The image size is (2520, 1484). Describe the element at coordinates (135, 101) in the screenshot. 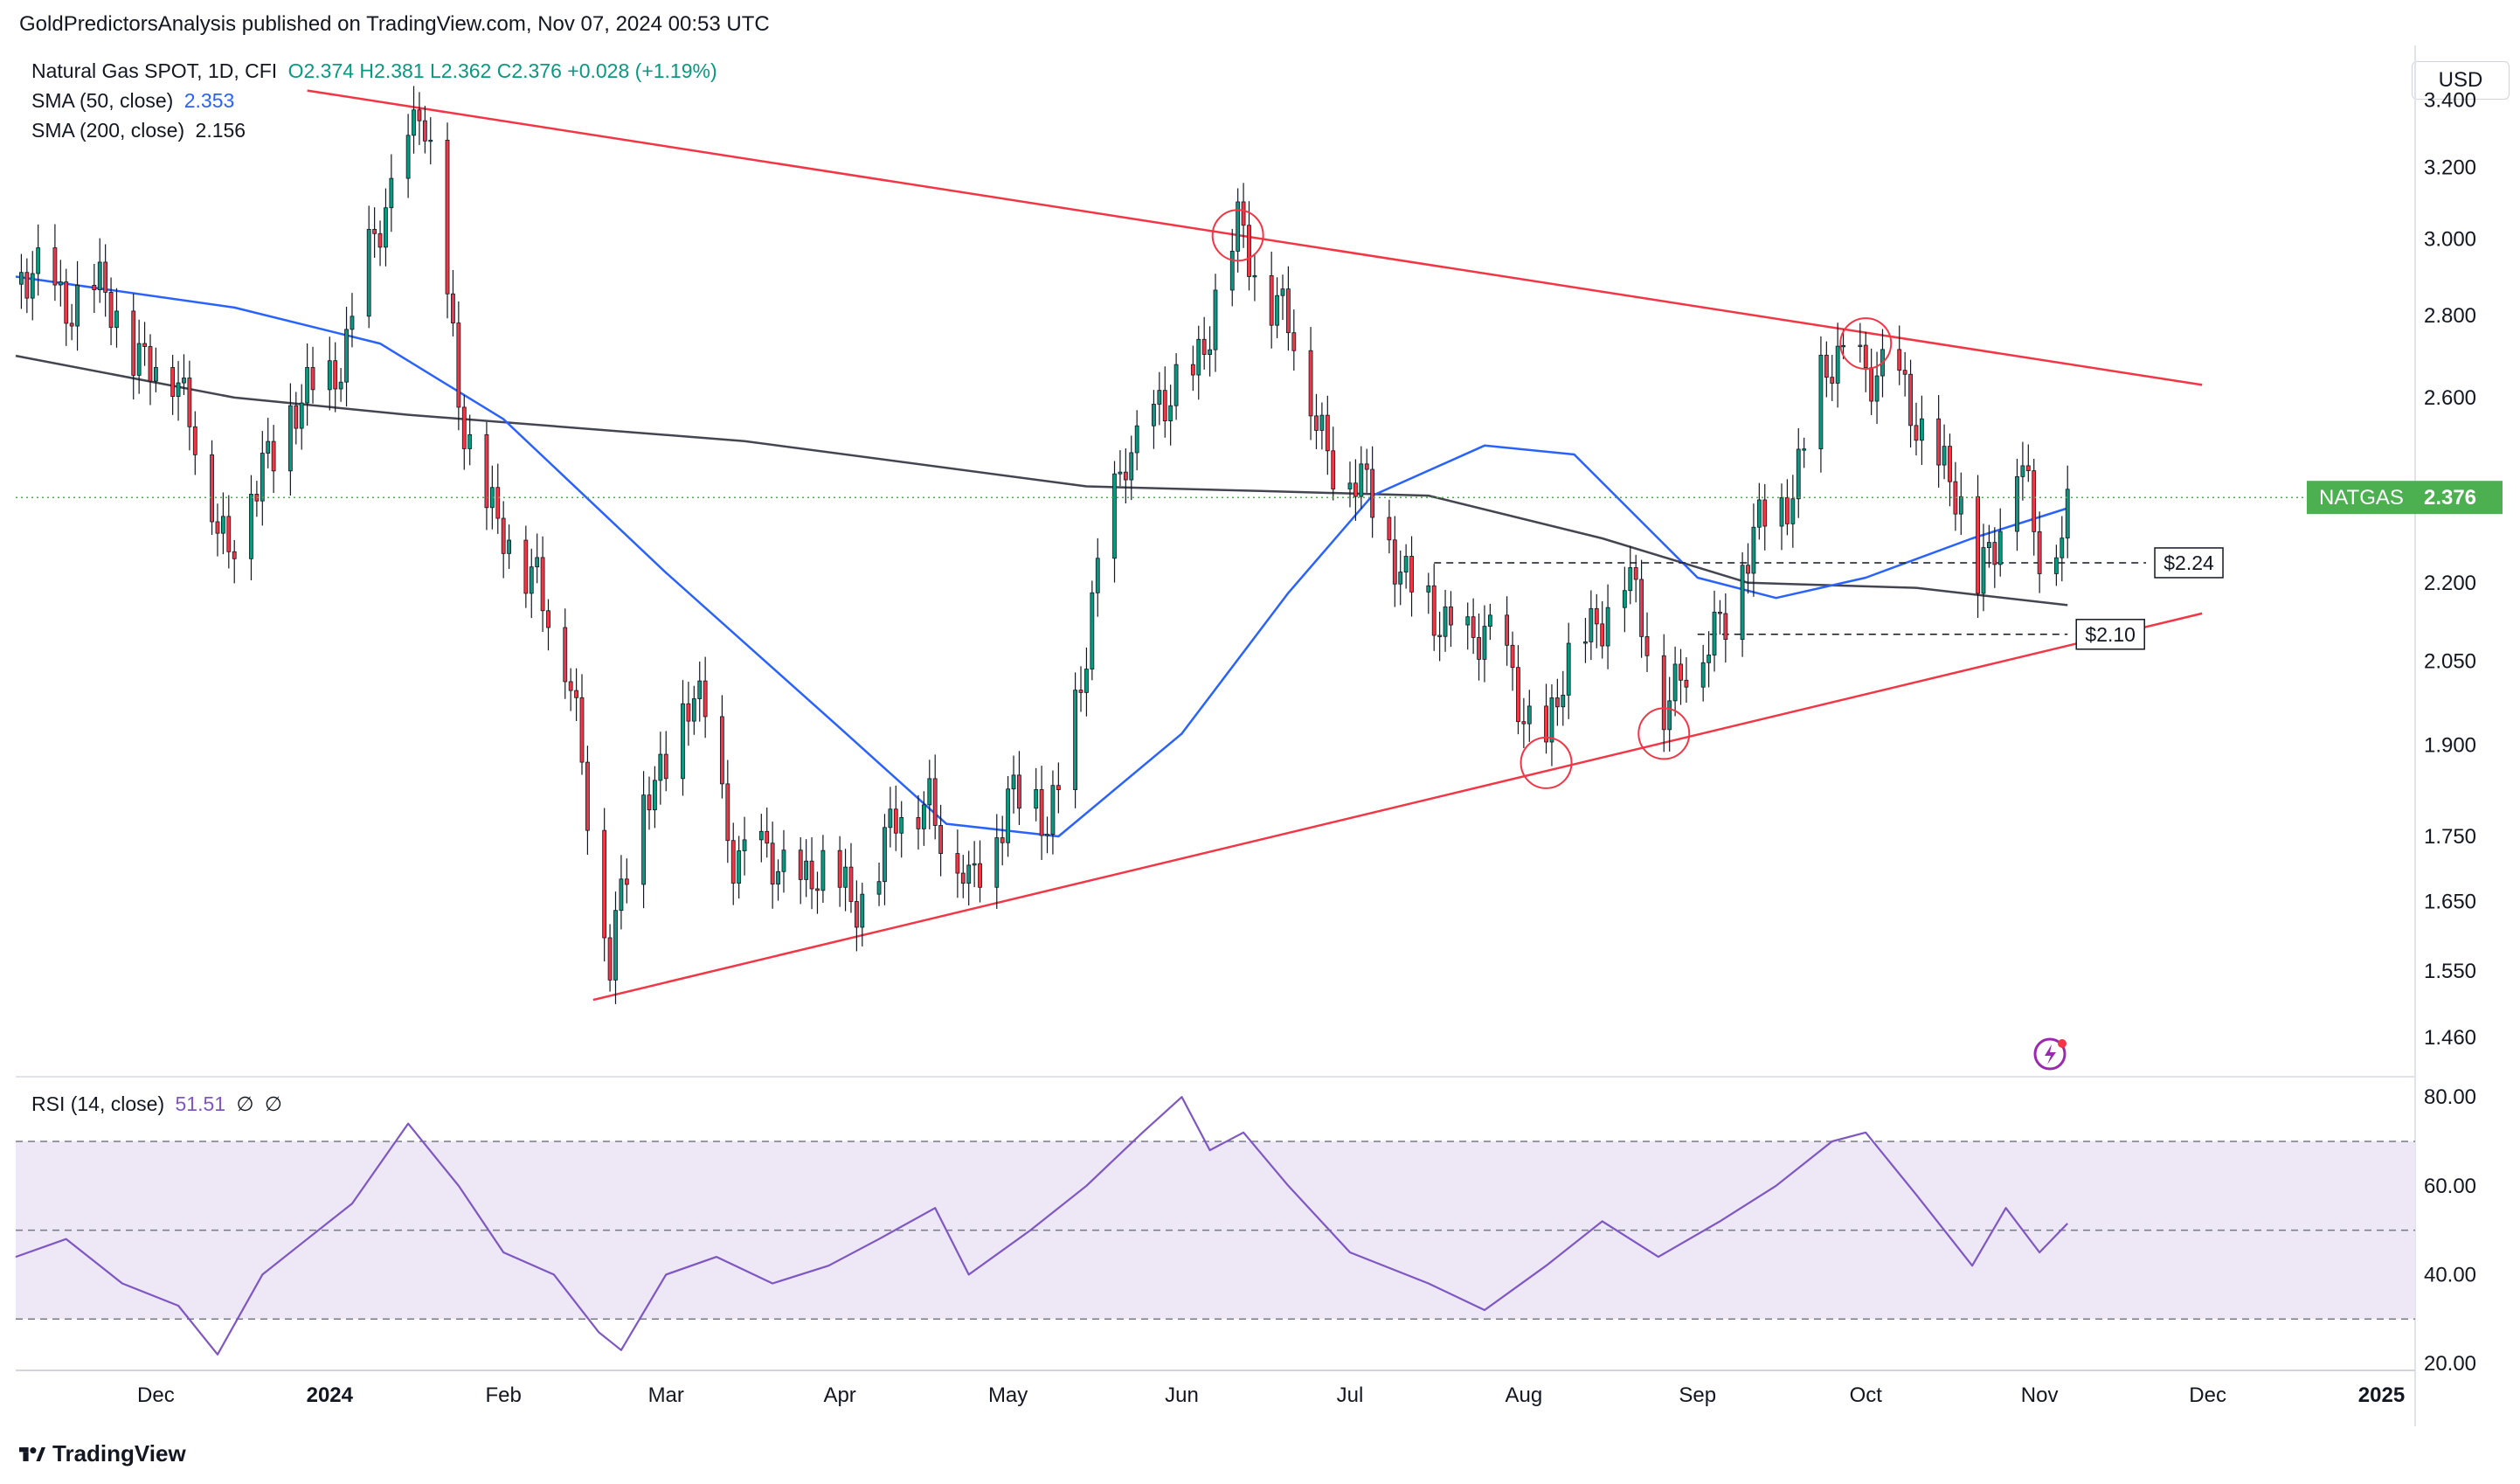

I see `sma50-legend: SMA (50, close) 2.353` at that location.